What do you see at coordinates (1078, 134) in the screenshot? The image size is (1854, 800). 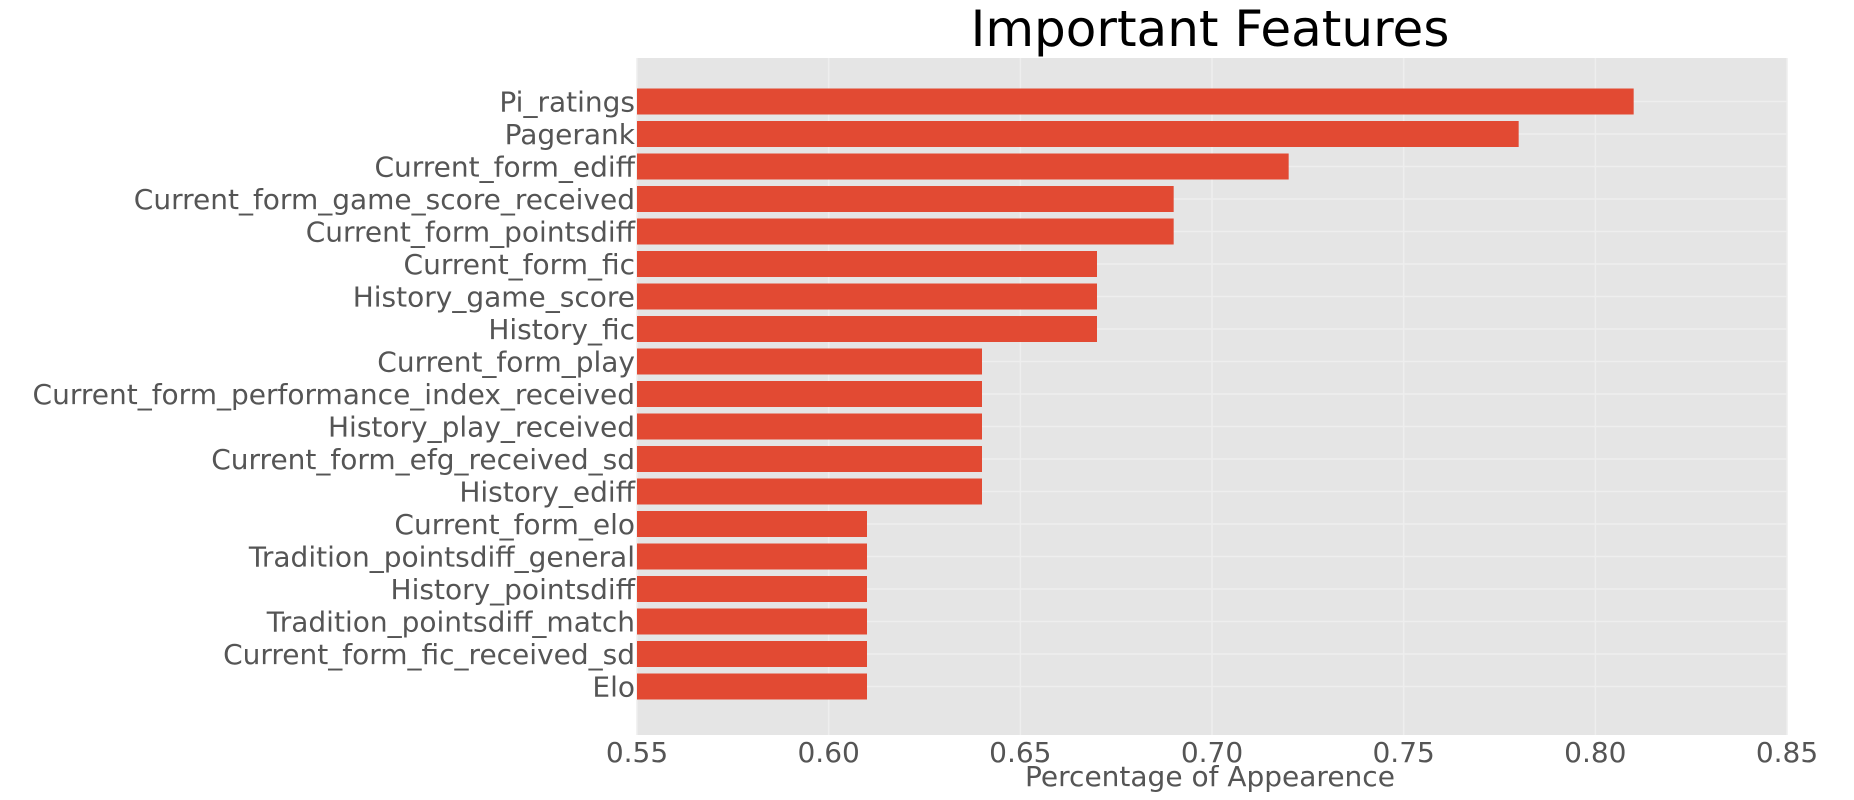 I see `bar-pagerank` at bounding box center [1078, 134].